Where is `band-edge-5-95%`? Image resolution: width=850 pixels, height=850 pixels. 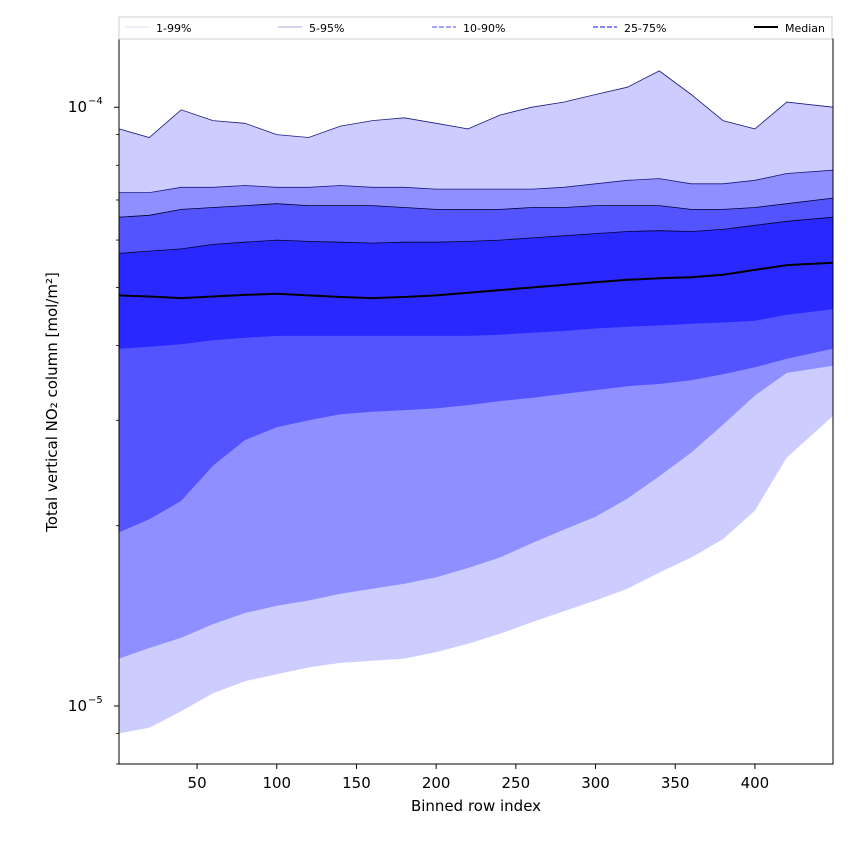
band-edge-5-95% is located at coordinates (476, 181).